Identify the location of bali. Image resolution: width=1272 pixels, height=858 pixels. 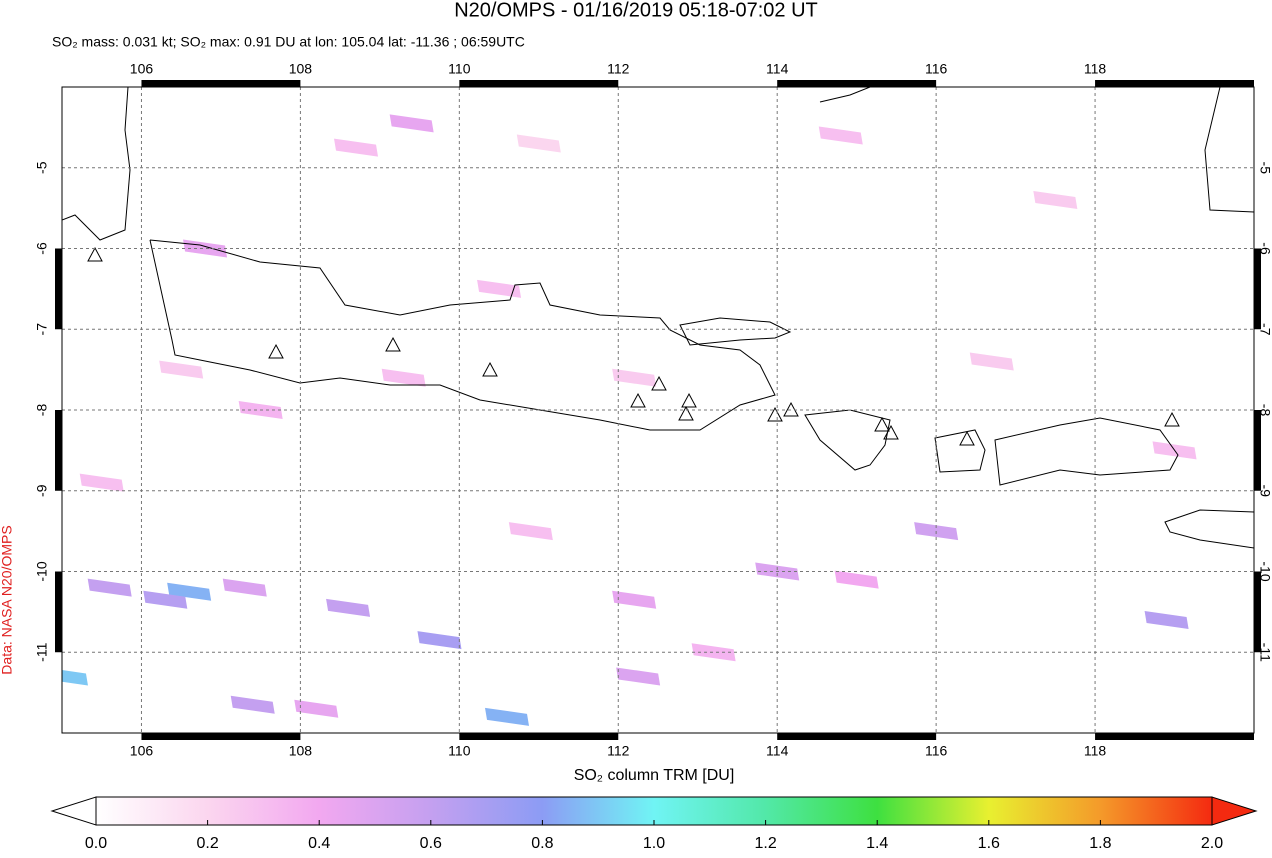
(847, 440).